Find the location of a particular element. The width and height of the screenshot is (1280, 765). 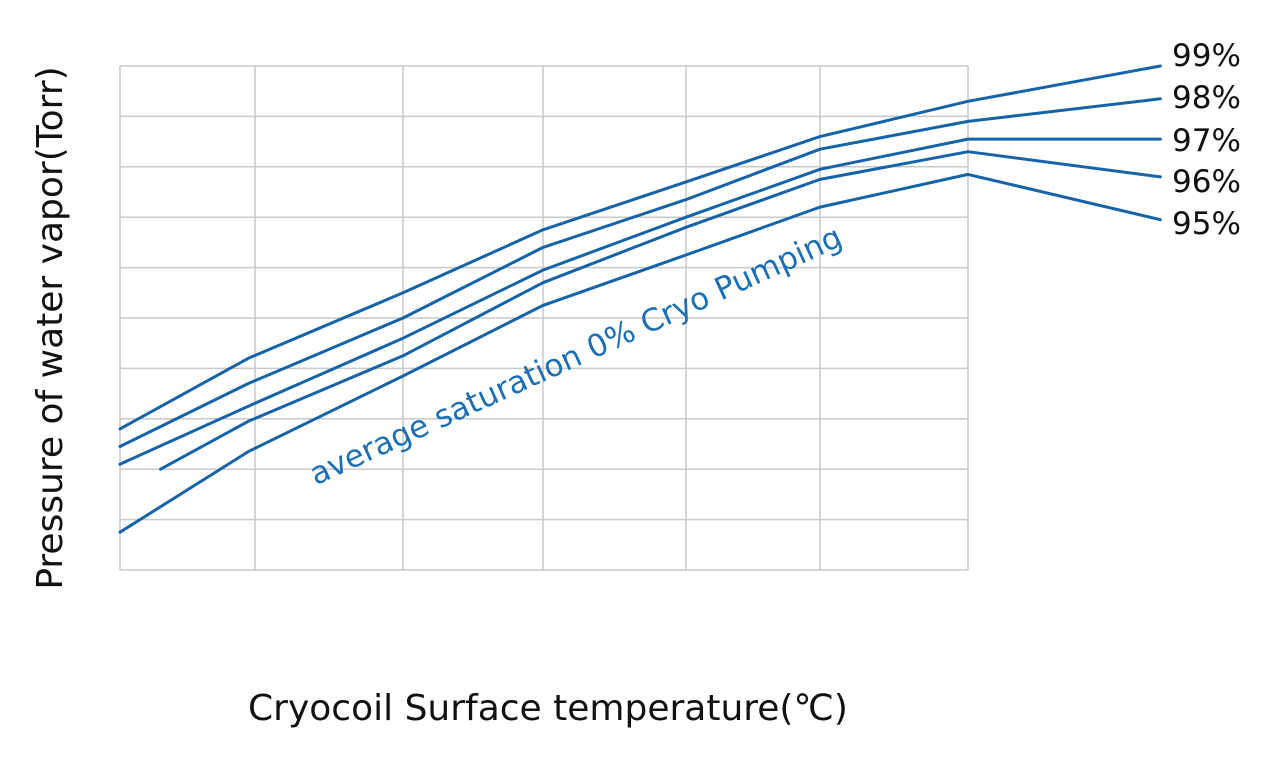

series-label-95pct: 95% is located at coordinates (1206, 224).